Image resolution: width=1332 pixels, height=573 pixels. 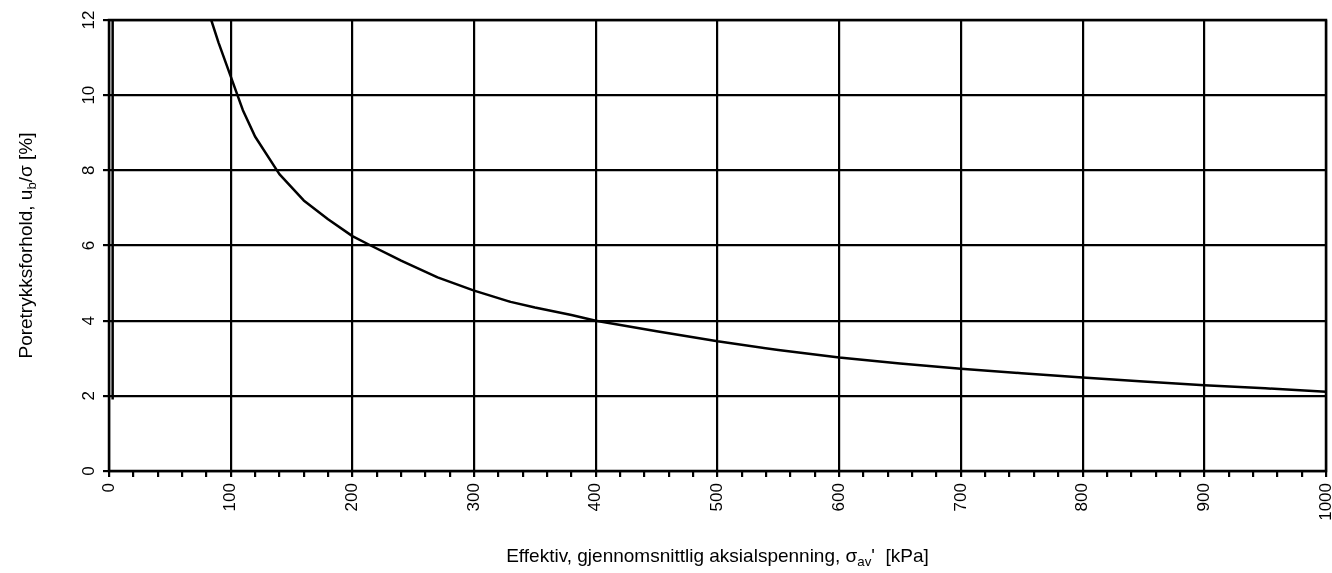 I want to click on y-tick-label: 10, so click(x=88, y=95).